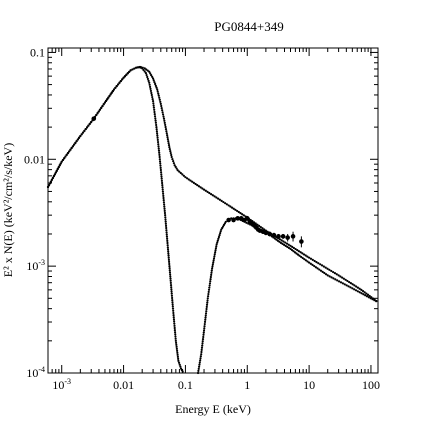 The image size is (426, 427). What do you see at coordinates (309, 385) in the screenshot?
I see `x-tick-label: 10` at bounding box center [309, 385].